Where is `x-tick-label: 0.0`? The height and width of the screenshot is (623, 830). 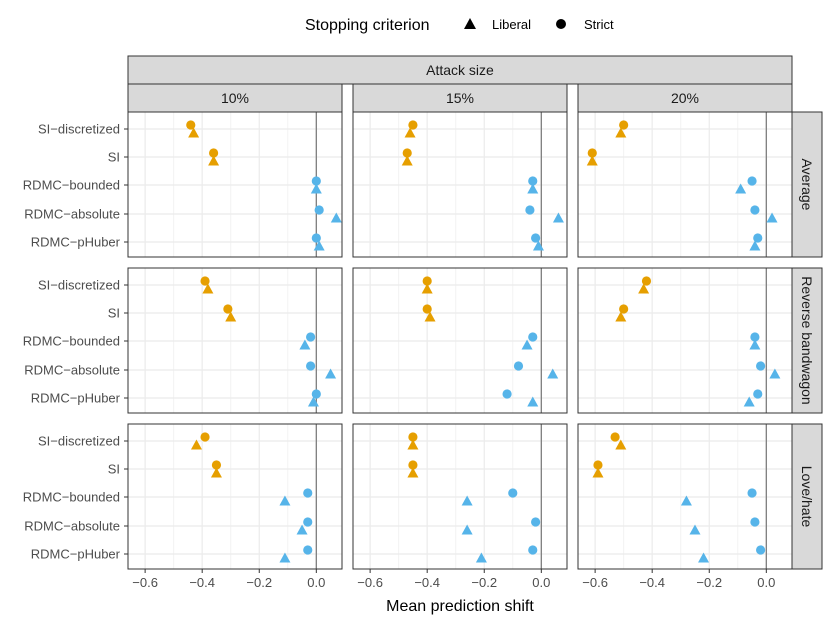 x-tick-label: 0.0 is located at coordinates (316, 582).